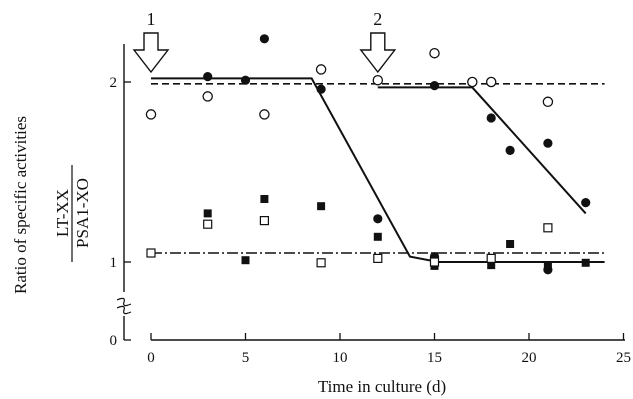 The height and width of the screenshot is (399, 633). What do you see at coordinates (382, 386) in the screenshot?
I see `x-axis-title: Time in culture (d)` at bounding box center [382, 386].